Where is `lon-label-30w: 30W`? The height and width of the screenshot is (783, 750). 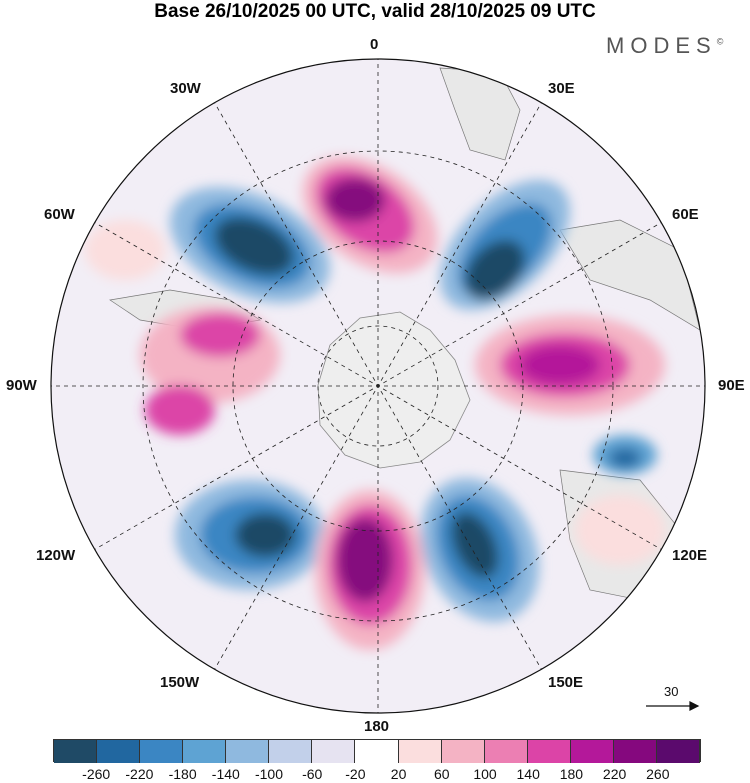
lon-label-30w: 30W is located at coordinates (185, 88).